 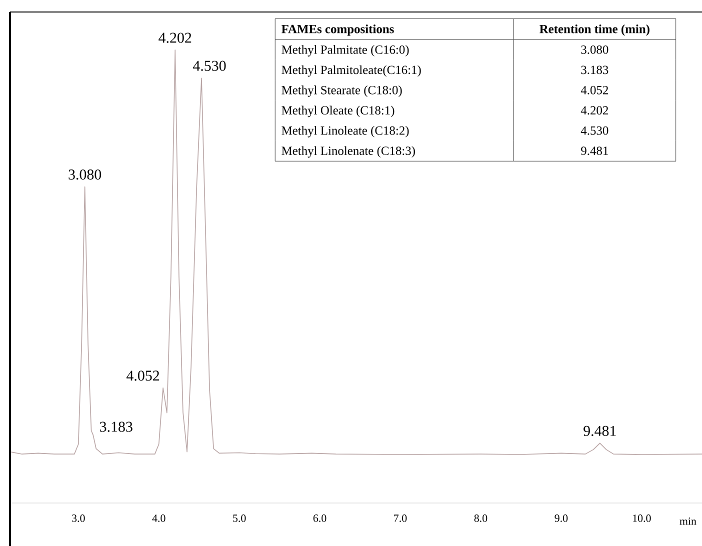 What do you see at coordinates (159, 518) in the screenshot?
I see `x-tick-label: 4.0` at bounding box center [159, 518].